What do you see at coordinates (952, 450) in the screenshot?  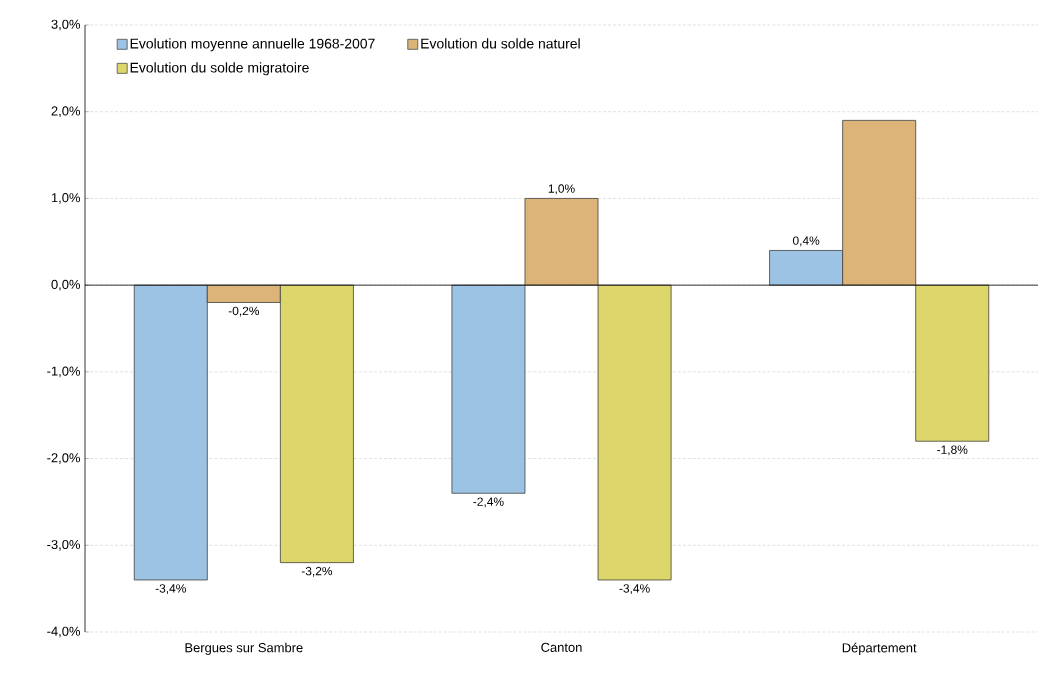 I see `data-label: -1,8%` at bounding box center [952, 450].